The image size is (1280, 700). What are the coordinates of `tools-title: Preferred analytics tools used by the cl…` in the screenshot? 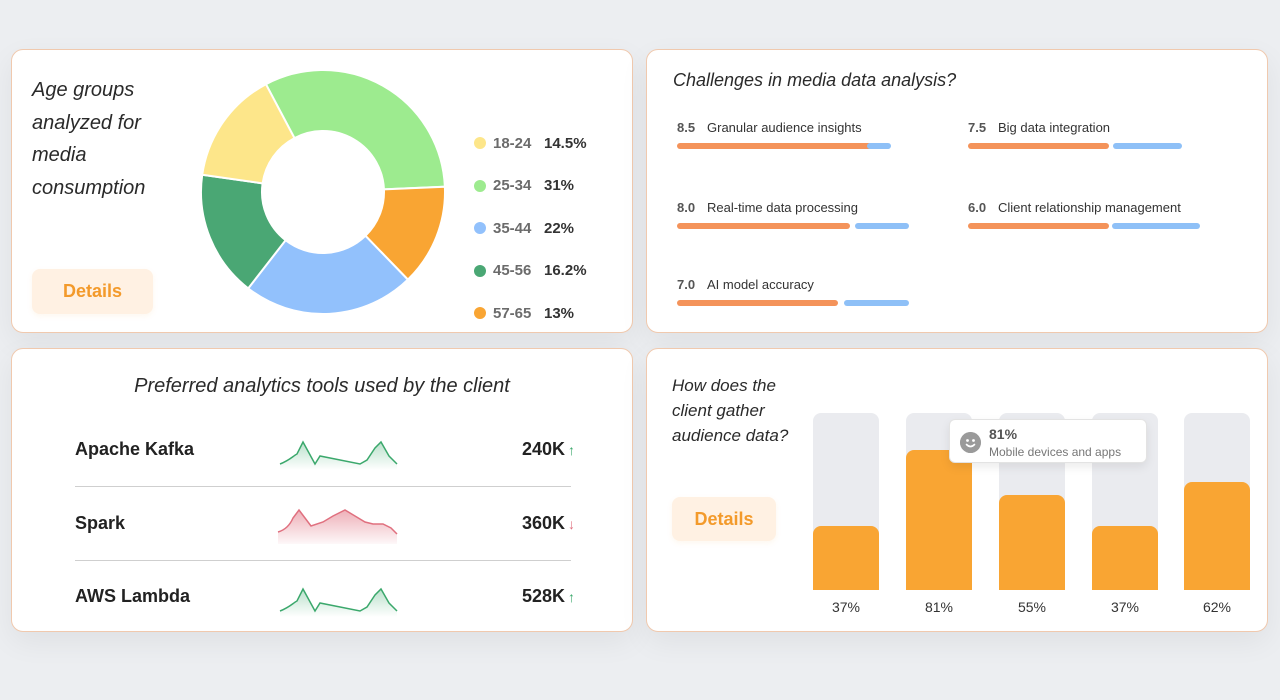 It's located at (322, 386).